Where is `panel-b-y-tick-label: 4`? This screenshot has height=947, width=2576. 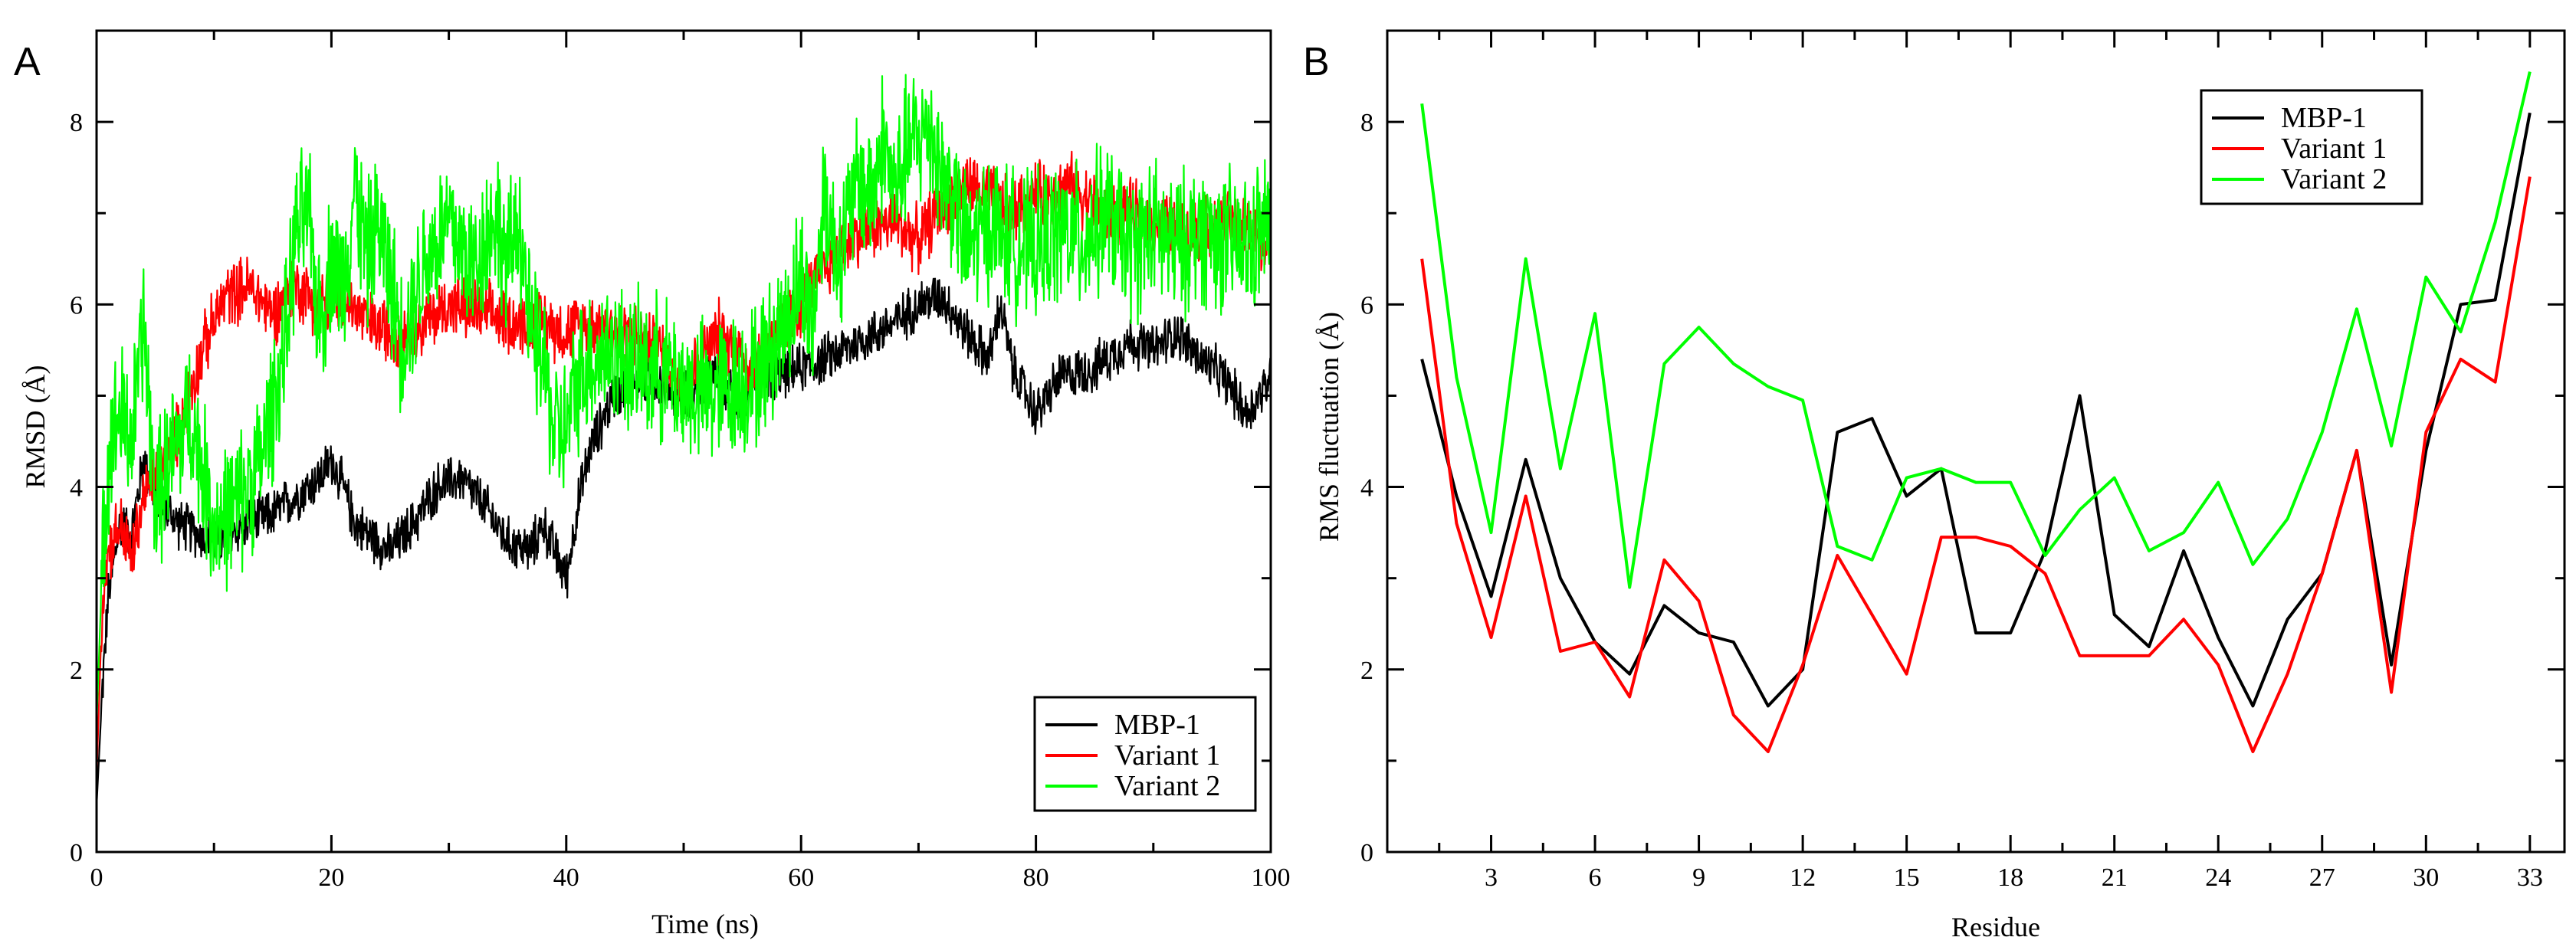
panel-b-y-tick-label: 4 is located at coordinates (1366, 488).